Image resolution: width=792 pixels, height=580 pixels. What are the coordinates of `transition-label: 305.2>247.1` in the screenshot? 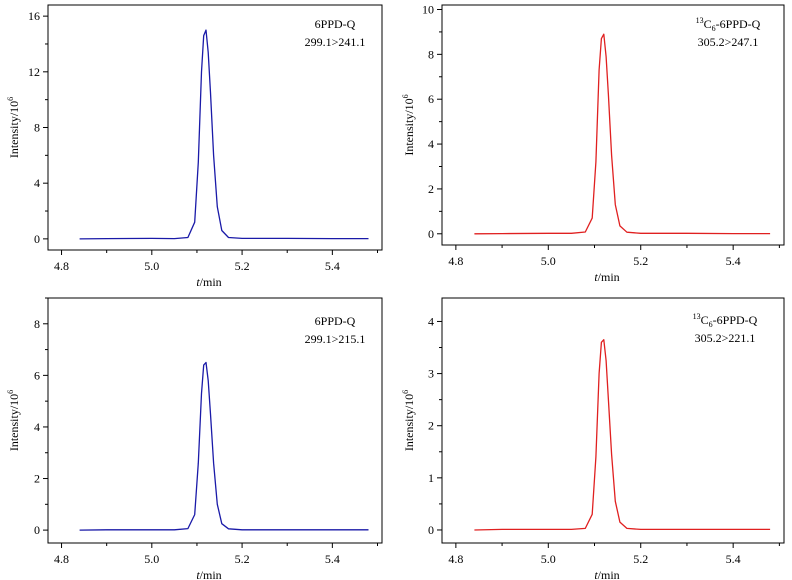 It's located at (728, 42).